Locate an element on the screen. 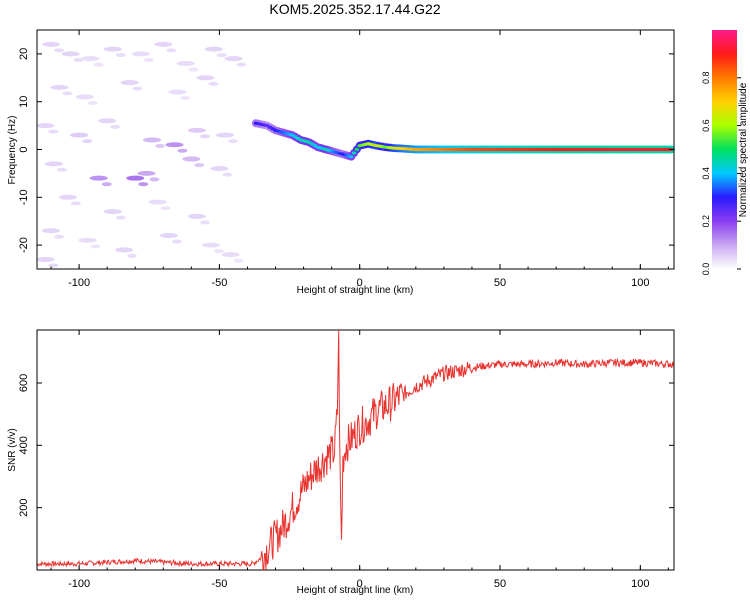 The width and height of the screenshot is (750, 605). y-tick-label: 600 is located at coordinates (24, 383).